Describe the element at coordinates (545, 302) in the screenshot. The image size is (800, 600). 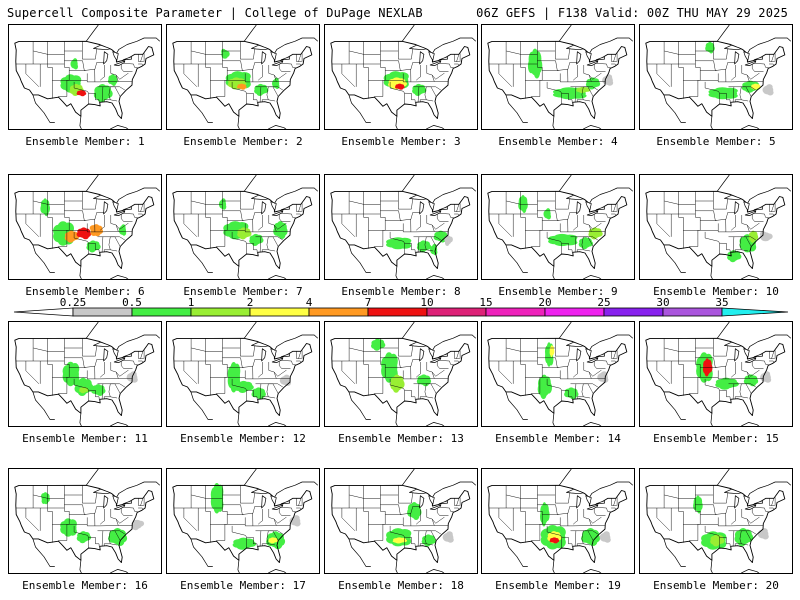
I see `color-scale-tick: 20` at that location.